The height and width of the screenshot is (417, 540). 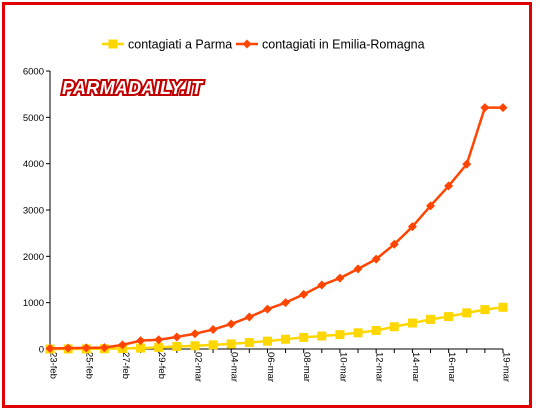 What do you see at coordinates (89, 365) in the screenshot?
I see `x-tick-label: 25-feb` at bounding box center [89, 365].